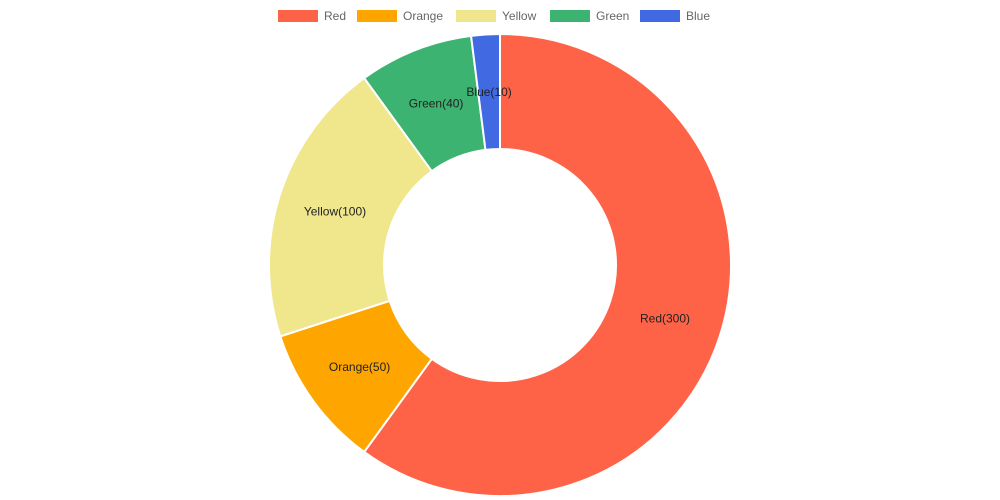 The width and height of the screenshot is (1000, 500). I want to click on legend-label: Red, so click(335, 16).